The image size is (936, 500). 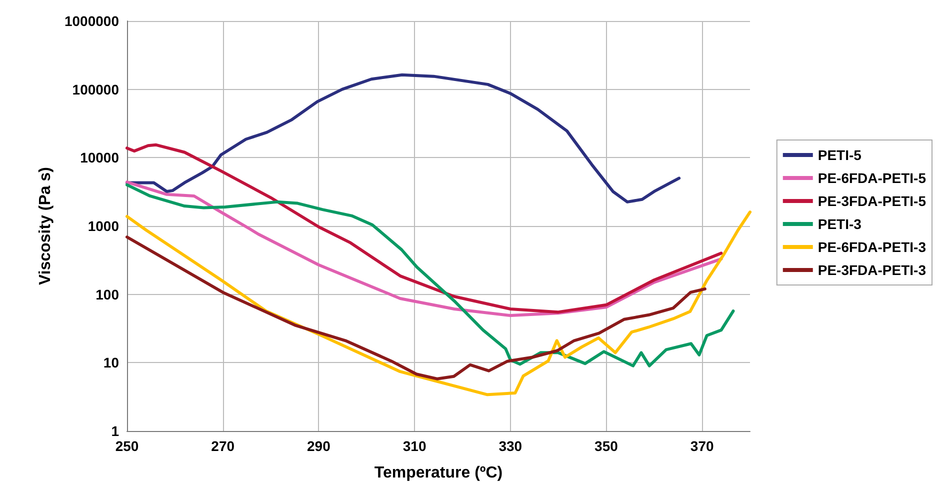 I want to click on legend-label: PE-3FDA-PETI-5, so click(x=872, y=201).